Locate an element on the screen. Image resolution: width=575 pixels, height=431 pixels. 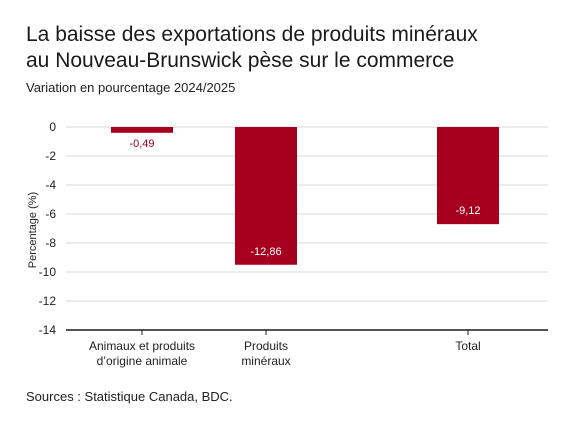
y-tick-label: -8 is located at coordinates (50, 243).